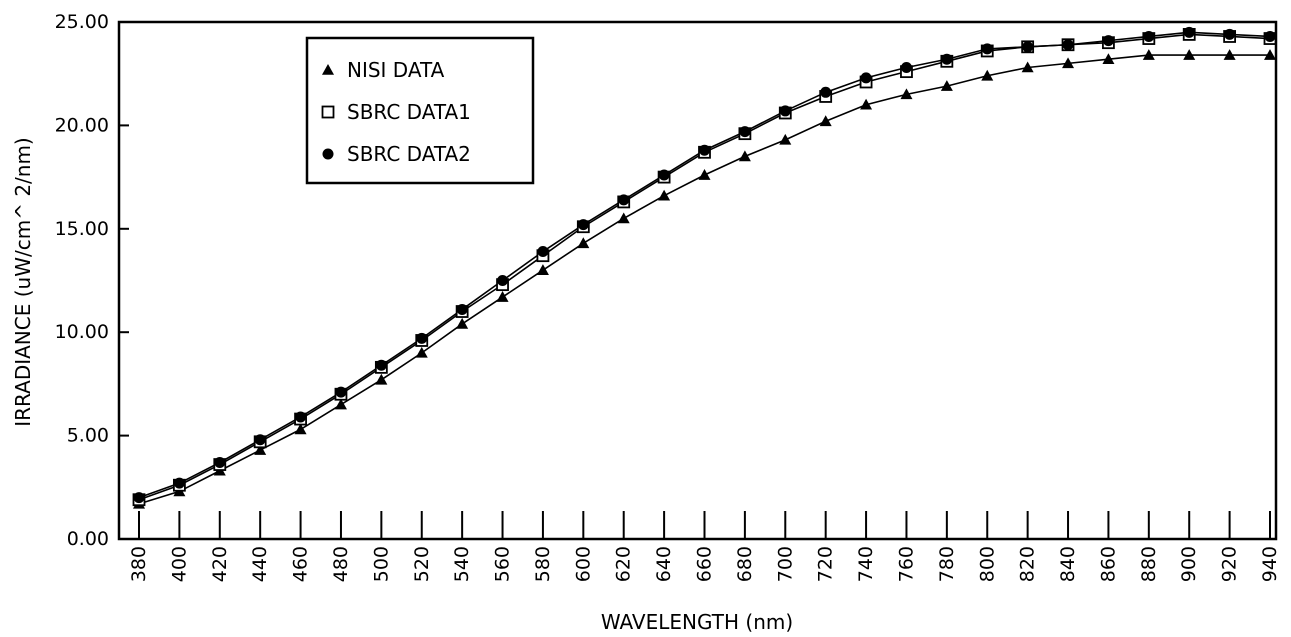 The width and height of the screenshot is (1291, 637). Describe the element at coordinates (866, 564) in the screenshot. I see `x-tick-label: 740` at that location.